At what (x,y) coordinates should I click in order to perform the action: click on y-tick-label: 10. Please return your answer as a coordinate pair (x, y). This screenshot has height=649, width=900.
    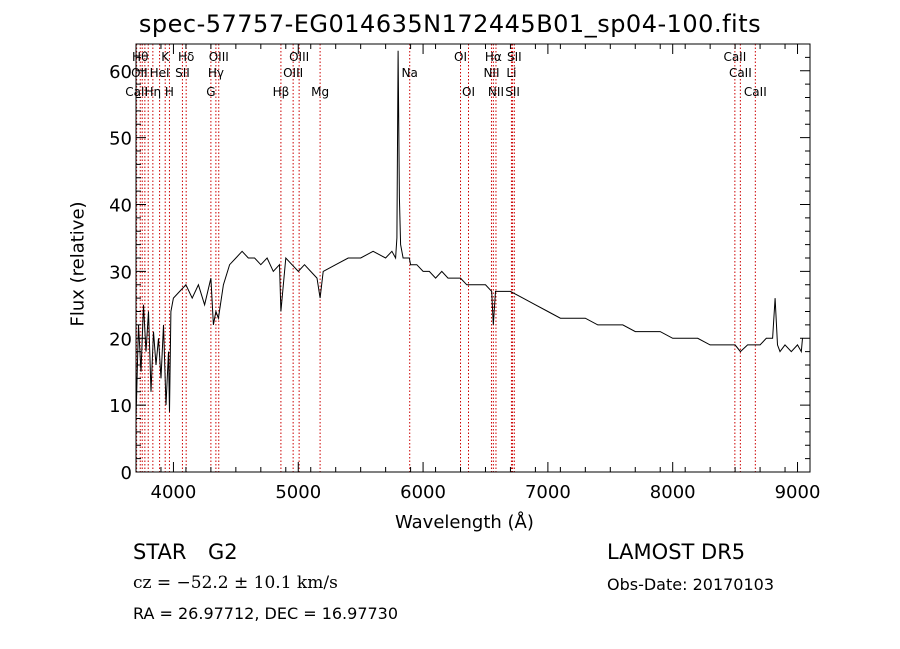
    Looking at the image, I should click on (120, 406).